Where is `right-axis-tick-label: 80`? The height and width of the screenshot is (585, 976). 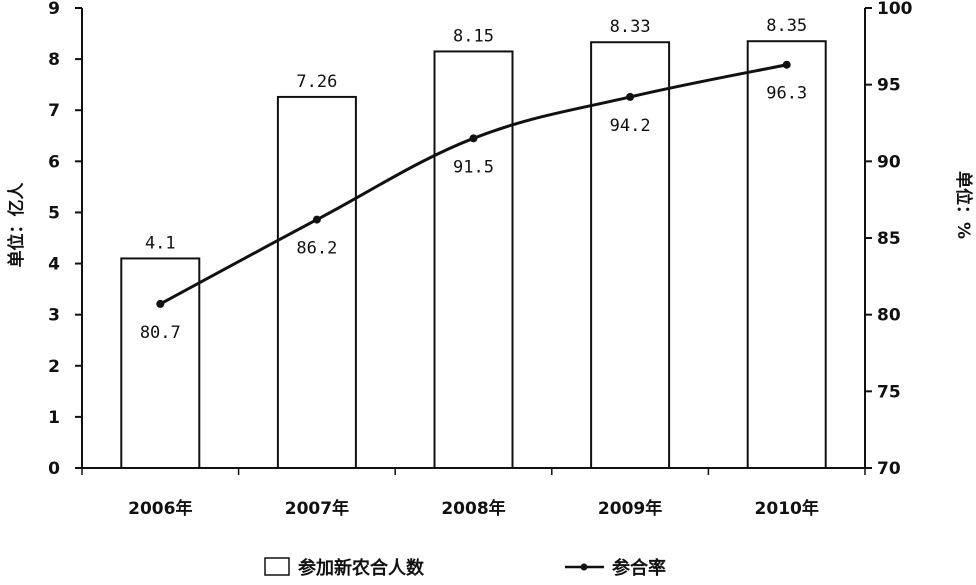
right-axis-tick-label: 80 is located at coordinates (889, 316).